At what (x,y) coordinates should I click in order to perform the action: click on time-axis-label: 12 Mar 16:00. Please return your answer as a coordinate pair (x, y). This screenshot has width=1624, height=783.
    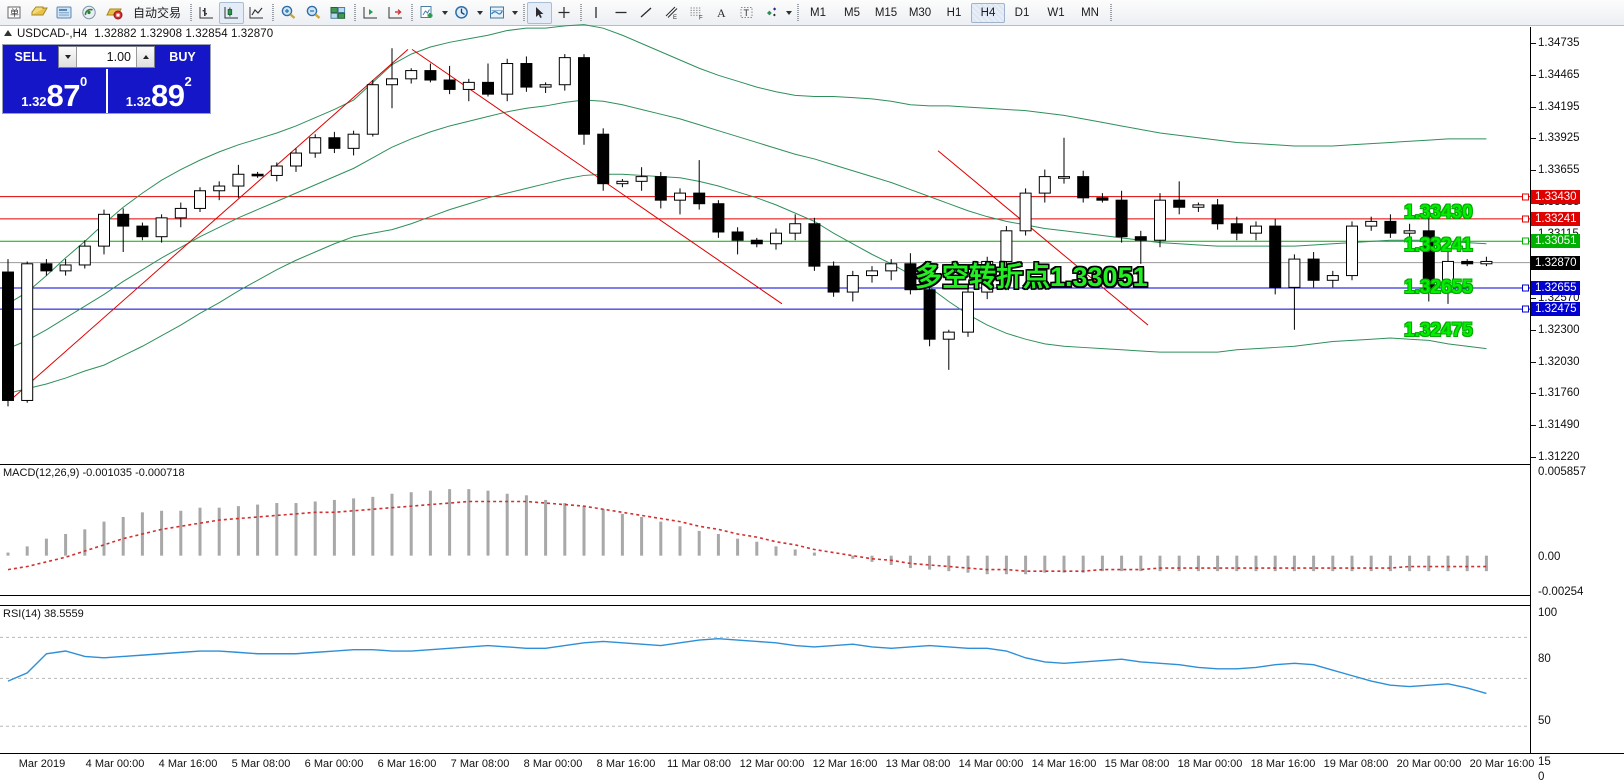
    Looking at the image, I should click on (845, 764).